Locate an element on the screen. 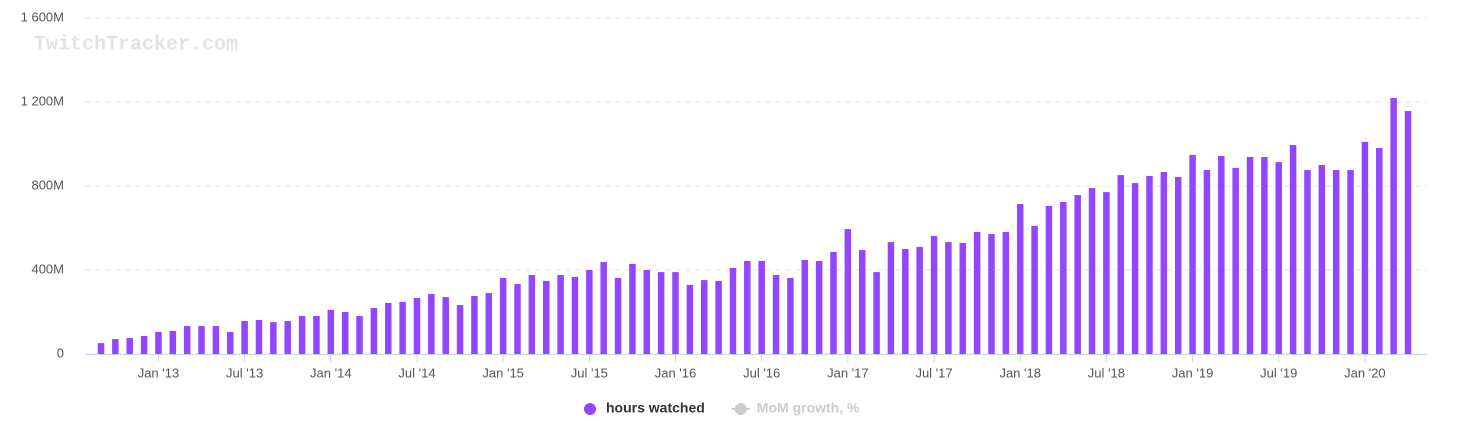 Image resolution: width=1459 pixels, height=421 pixels. y-tick-label: 800M is located at coordinates (47, 184).